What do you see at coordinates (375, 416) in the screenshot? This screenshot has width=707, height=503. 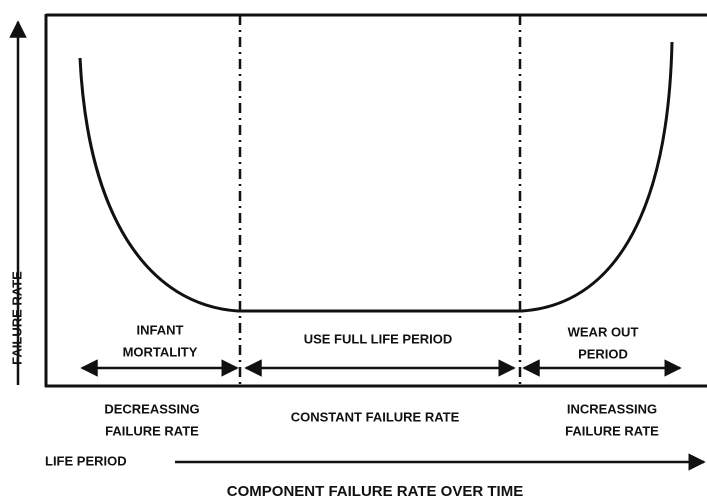 I see `rate-label: CONSTANT FAILURE RATE` at bounding box center [375, 416].